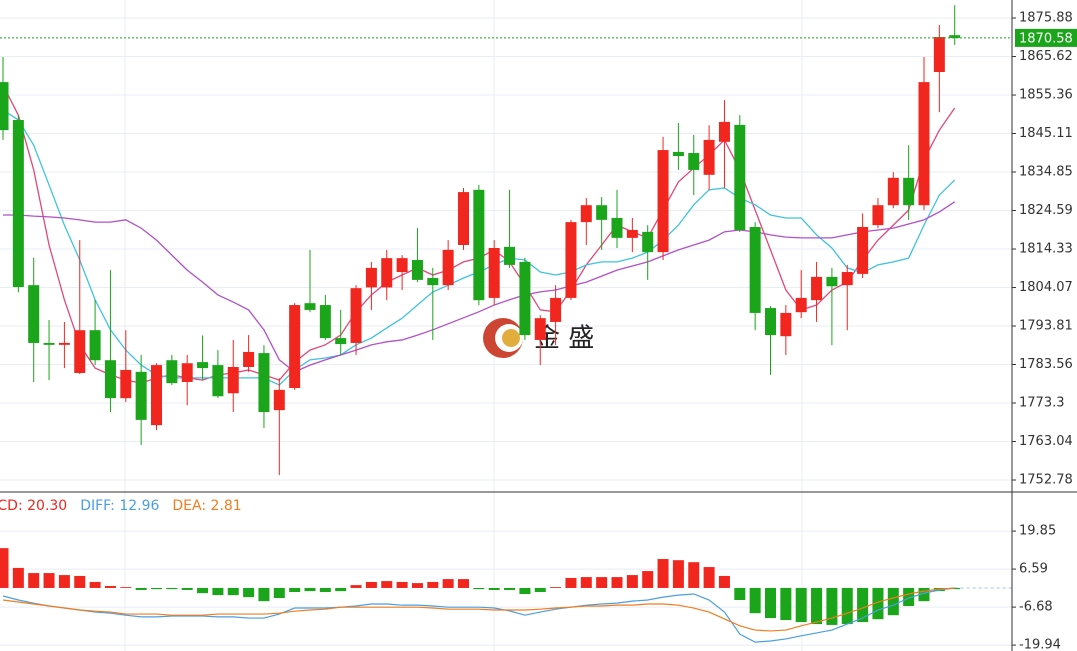 This screenshot has width=1077, height=651. I want to click on last-price-label: 1870.58, so click(1046, 38).